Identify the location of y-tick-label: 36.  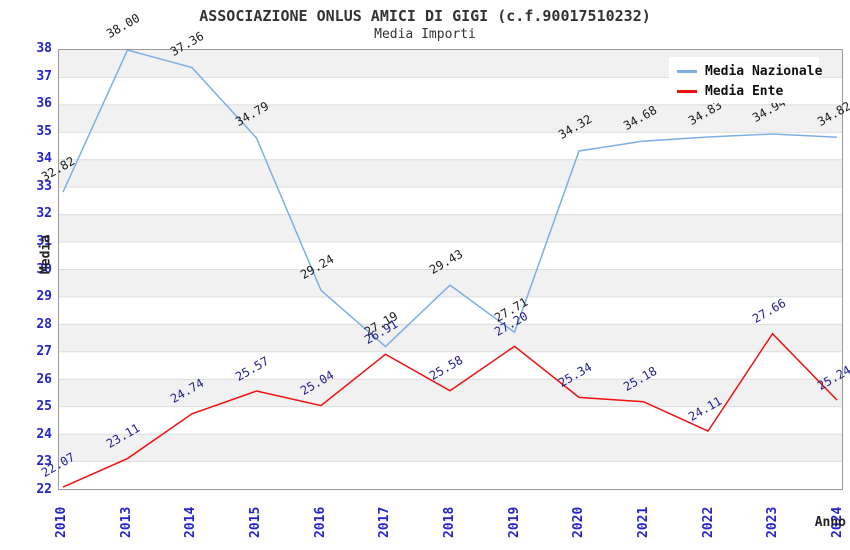
(44, 104).